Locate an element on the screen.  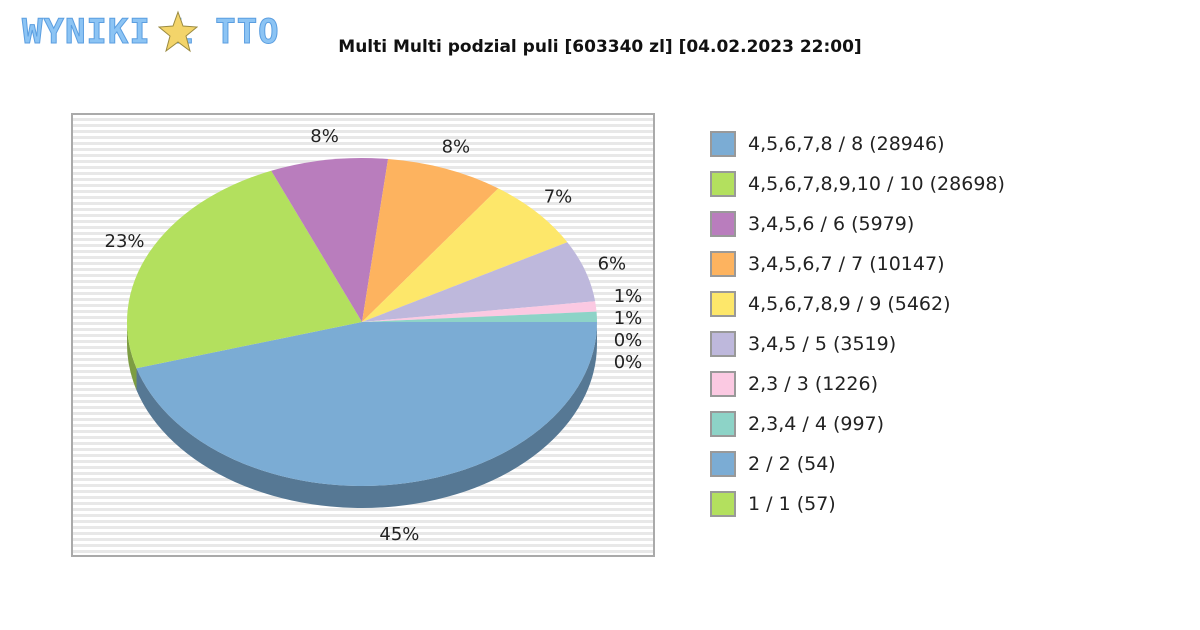
slice-label-6: 1% is located at coordinates (628, 296).